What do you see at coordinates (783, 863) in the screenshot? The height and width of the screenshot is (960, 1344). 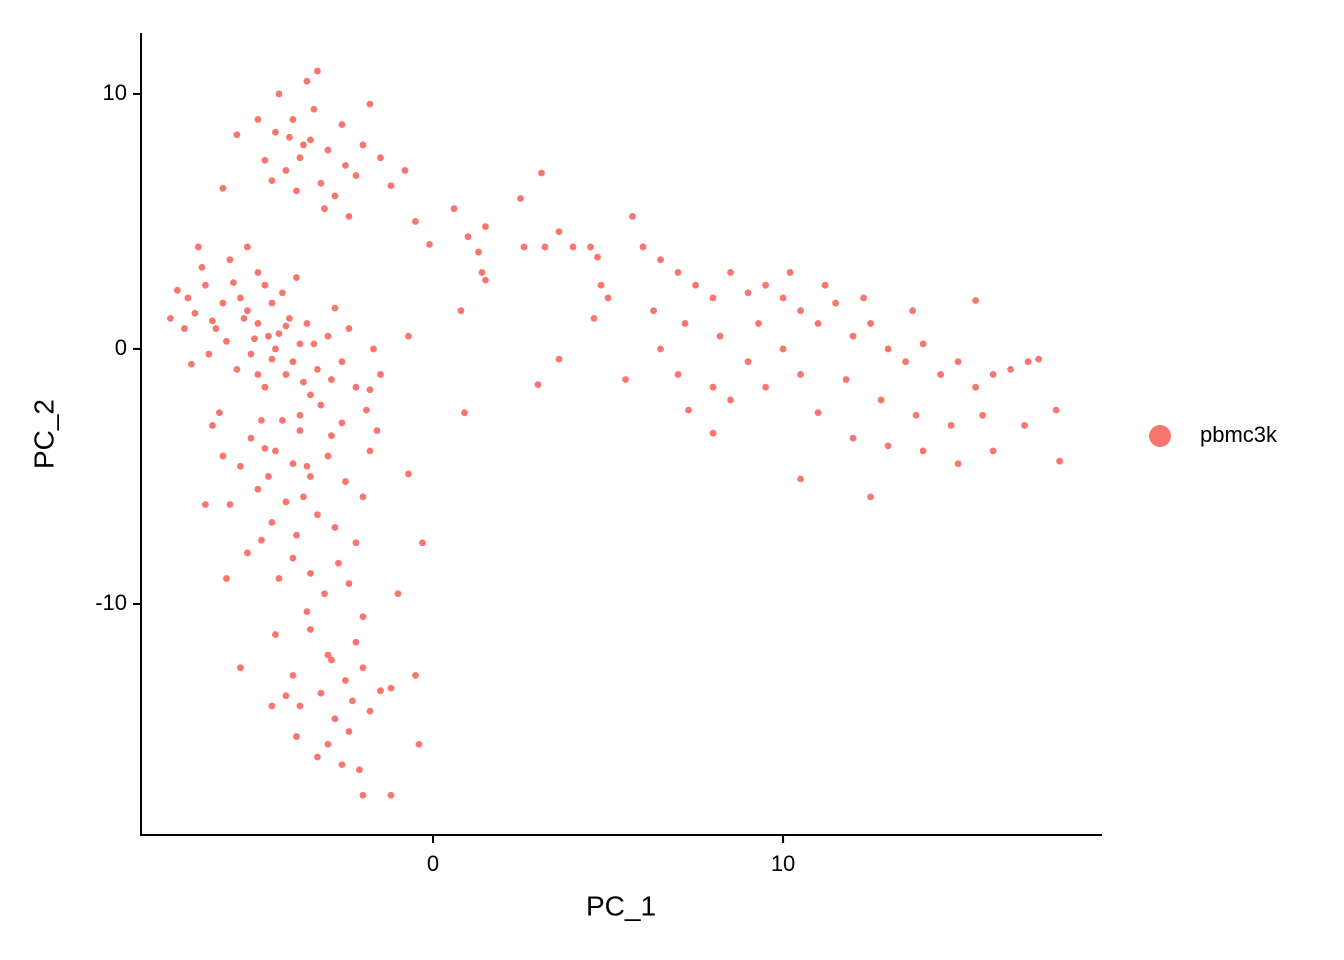 I see `x-tick-label: 10` at bounding box center [783, 863].